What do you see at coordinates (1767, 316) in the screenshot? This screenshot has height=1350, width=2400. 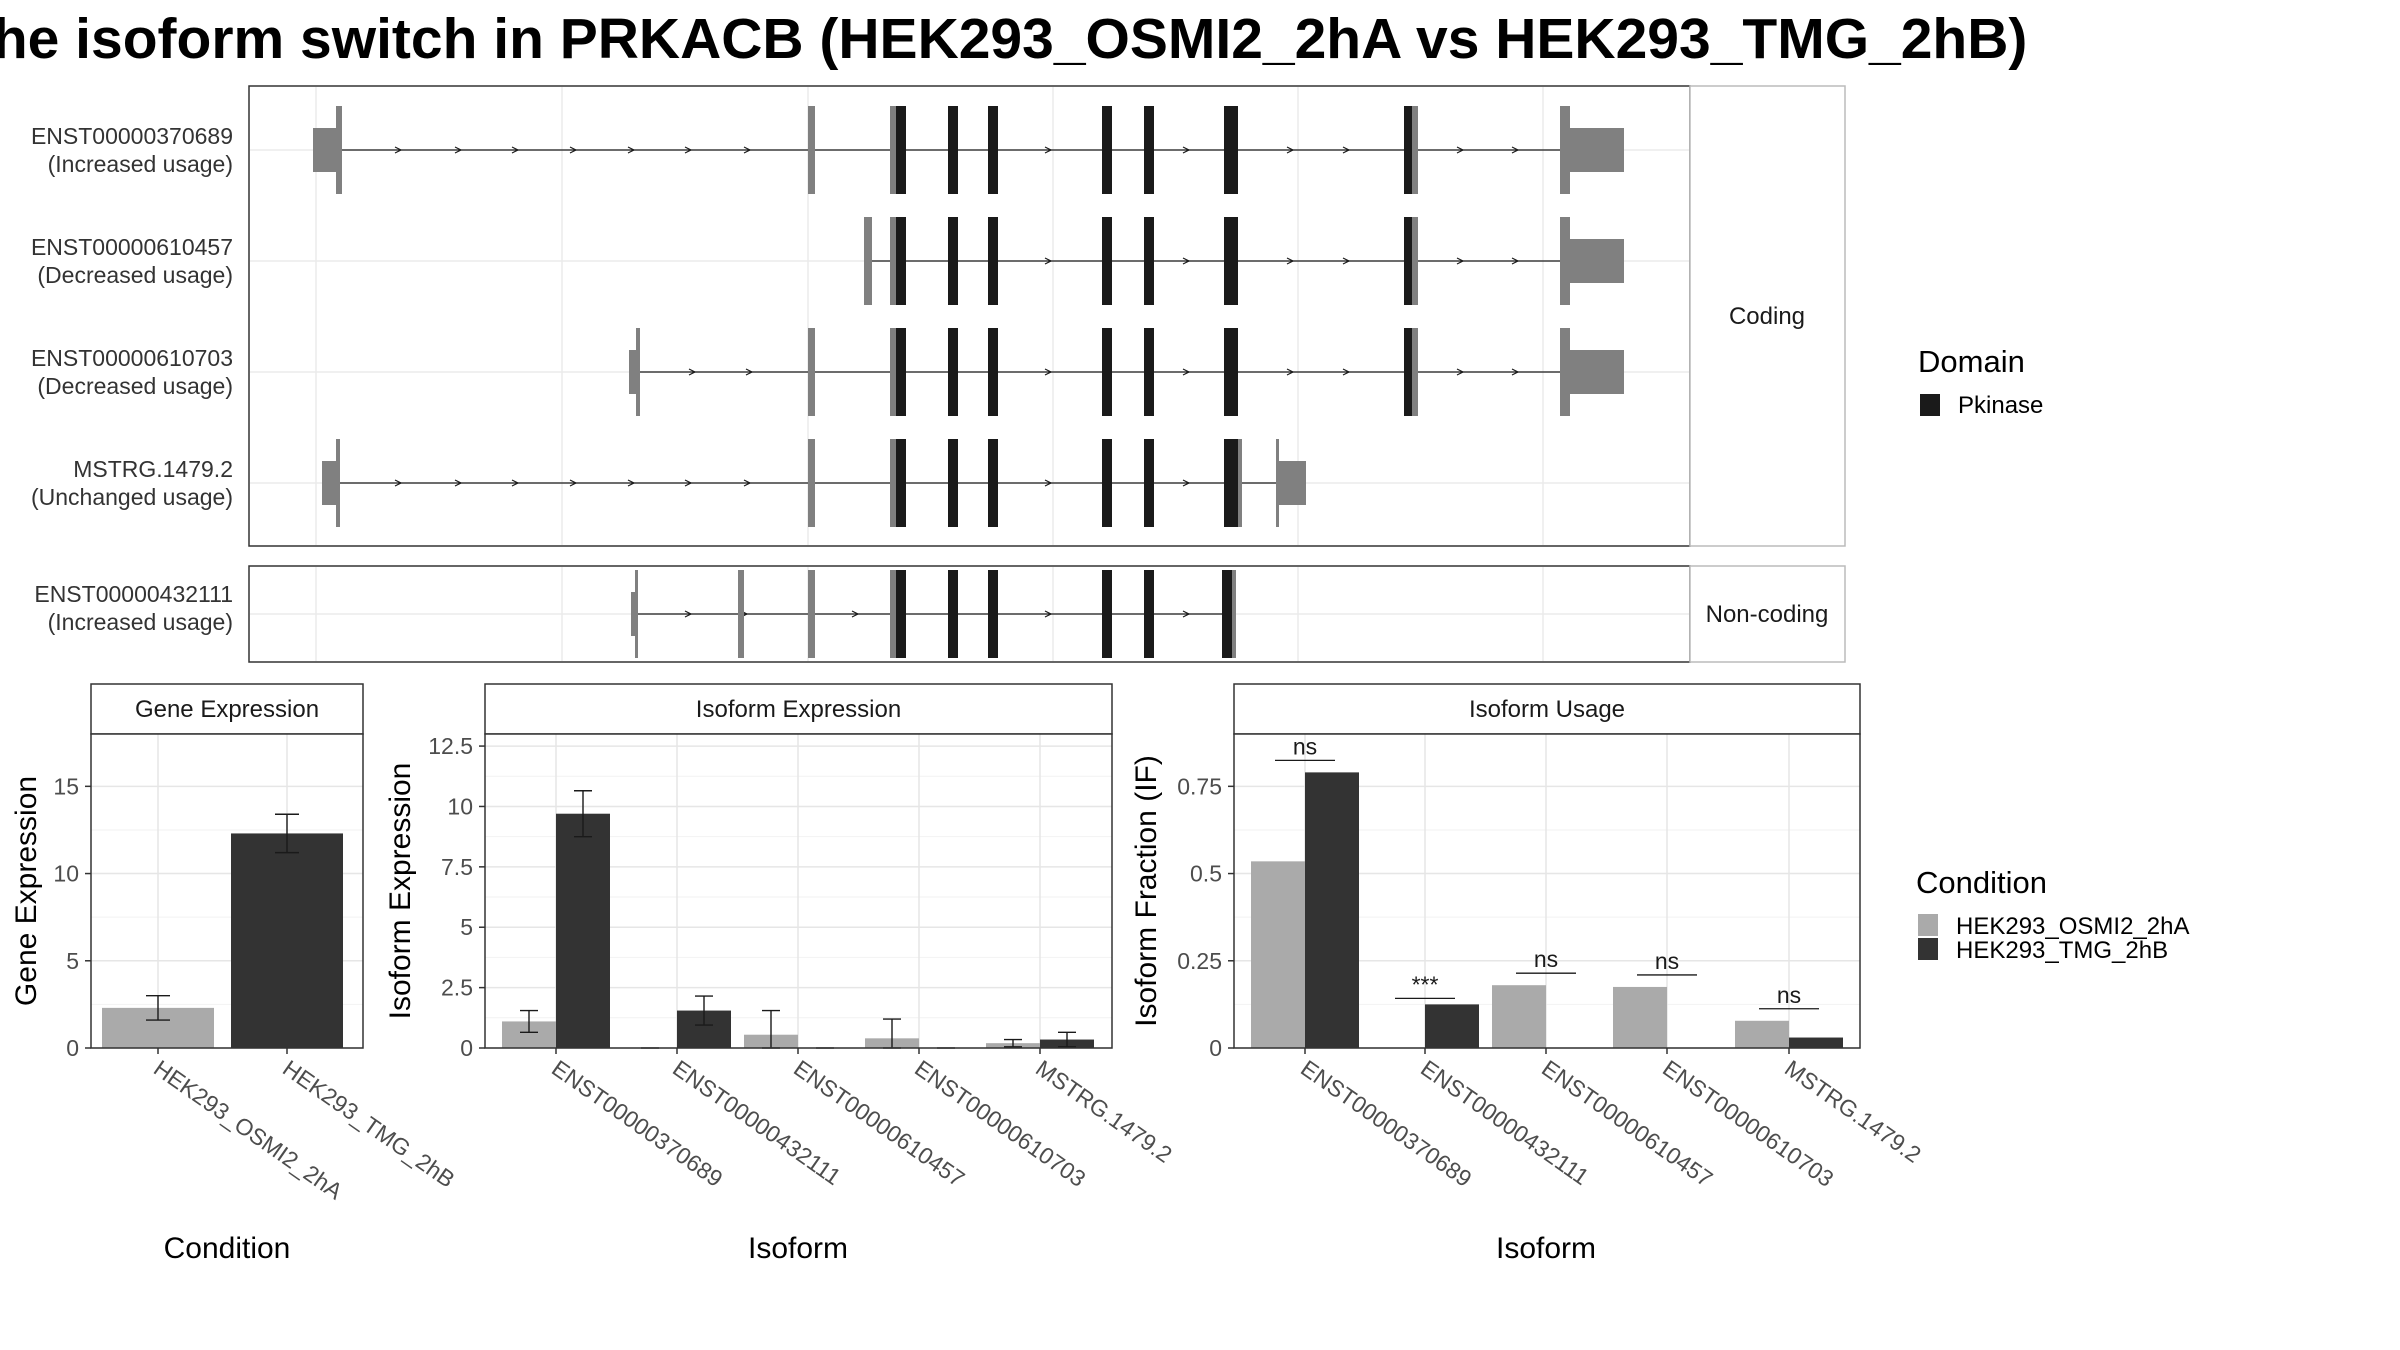 I see `coding-strip` at bounding box center [1767, 316].